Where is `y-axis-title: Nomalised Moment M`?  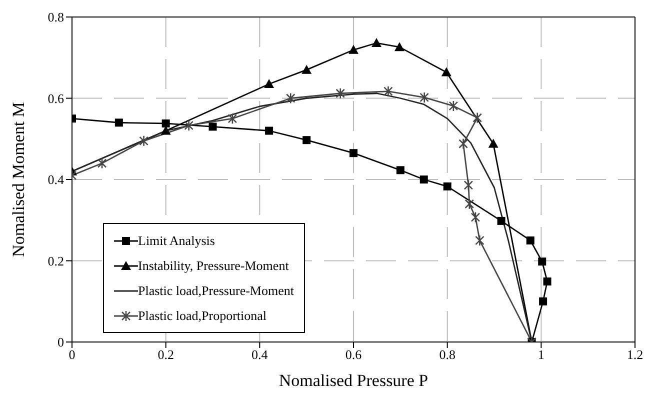
y-axis-title: Nomalised Moment M is located at coordinates (18, 179).